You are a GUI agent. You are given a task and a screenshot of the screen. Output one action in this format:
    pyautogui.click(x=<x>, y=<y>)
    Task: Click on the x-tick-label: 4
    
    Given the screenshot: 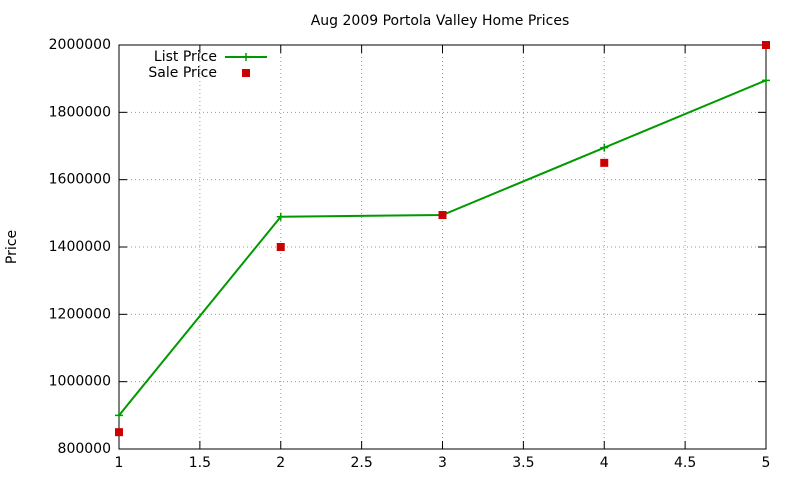 What is the action you would take?
    pyautogui.click(x=604, y=463)
    